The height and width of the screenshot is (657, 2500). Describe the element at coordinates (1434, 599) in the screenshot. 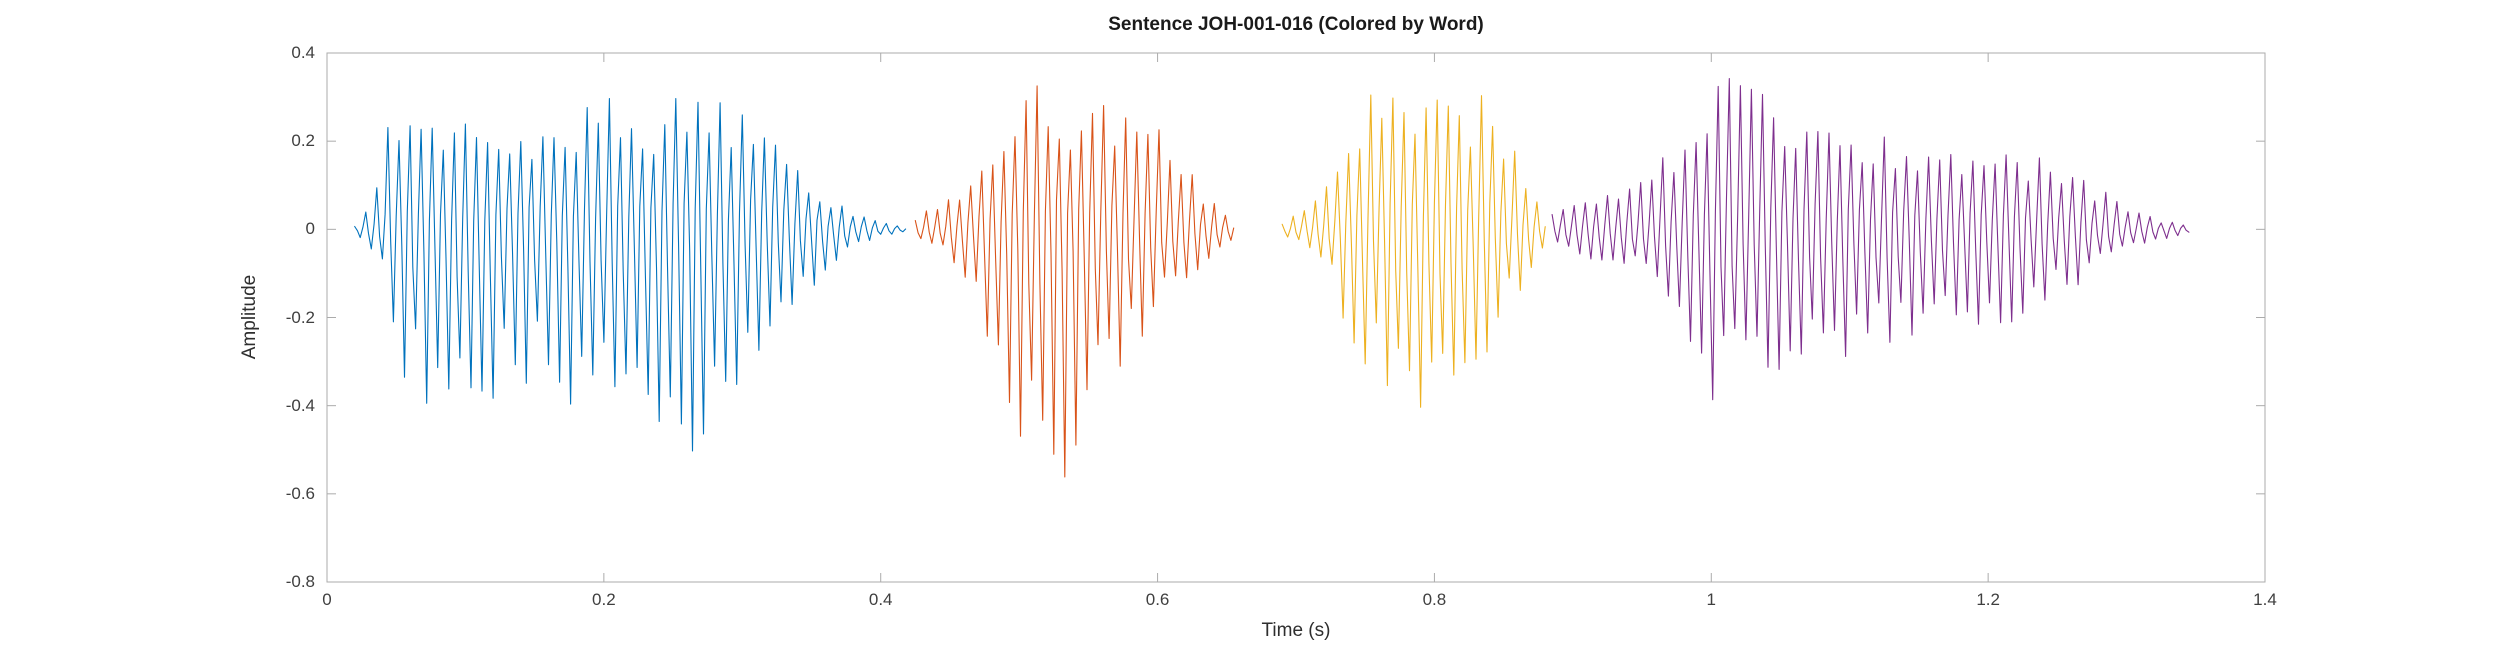

I see `x-tick-label: 0.8` at that location.